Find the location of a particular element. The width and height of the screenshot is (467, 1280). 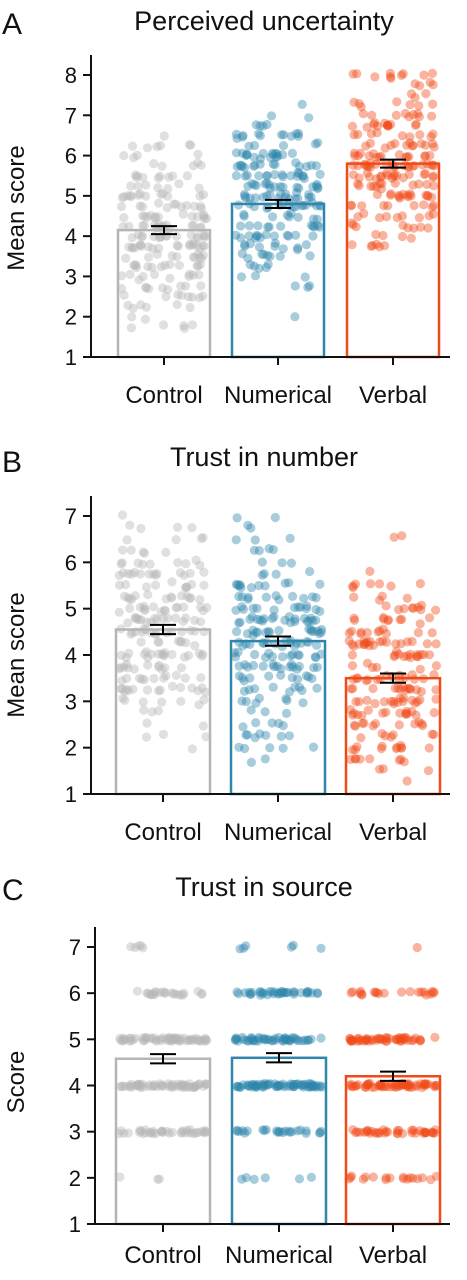

y-tick-label: 3 is located at coordinates (71, 276).